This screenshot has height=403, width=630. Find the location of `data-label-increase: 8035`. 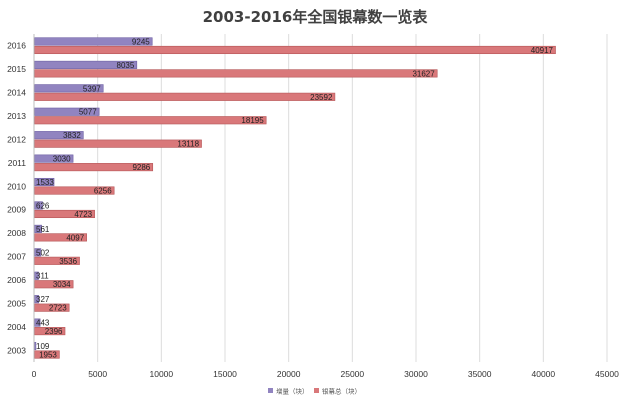

data-label-increase: 8035 is located at coordinates (126, 65).